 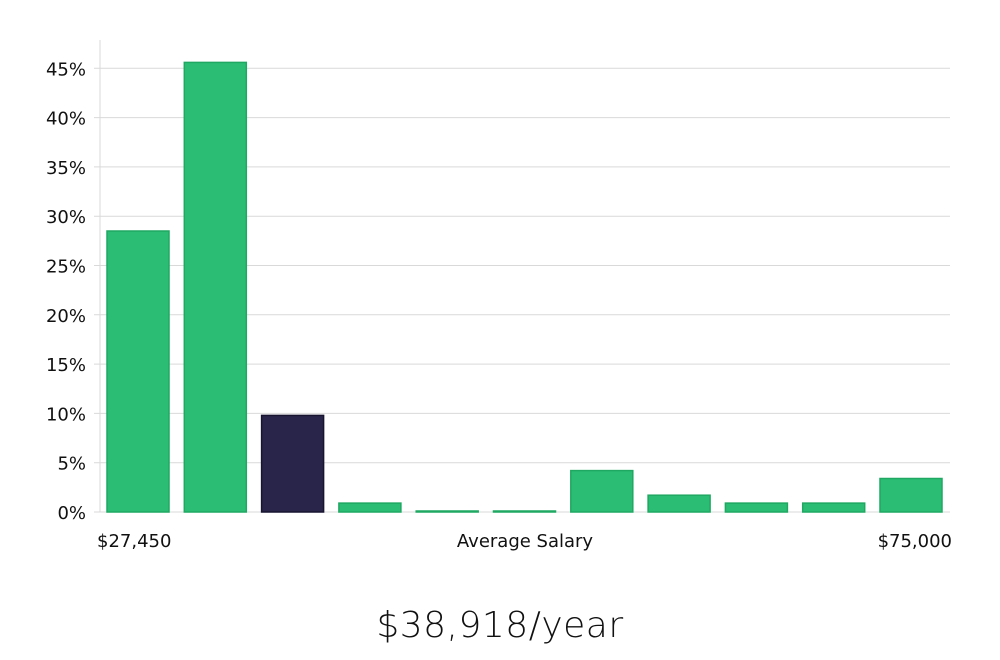 I want to click on y-tick-label-35: 35%, so click(x=66, y=168).